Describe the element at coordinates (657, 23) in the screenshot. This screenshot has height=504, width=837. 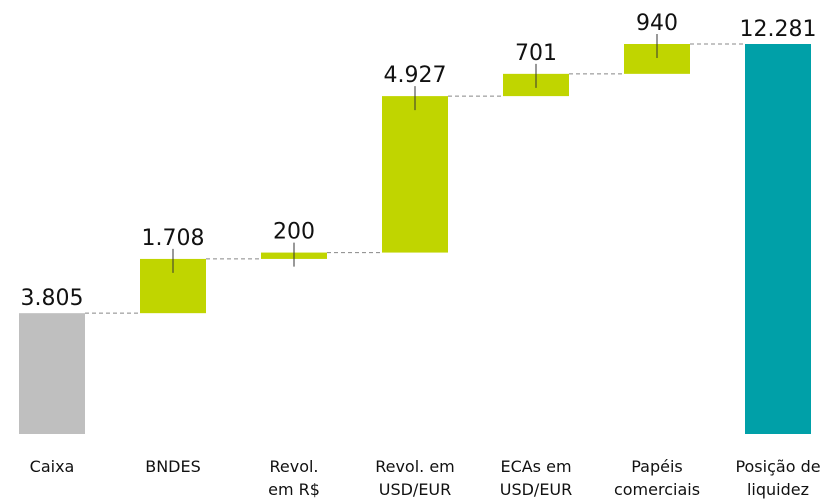
I see `value-label: 940` at that location.